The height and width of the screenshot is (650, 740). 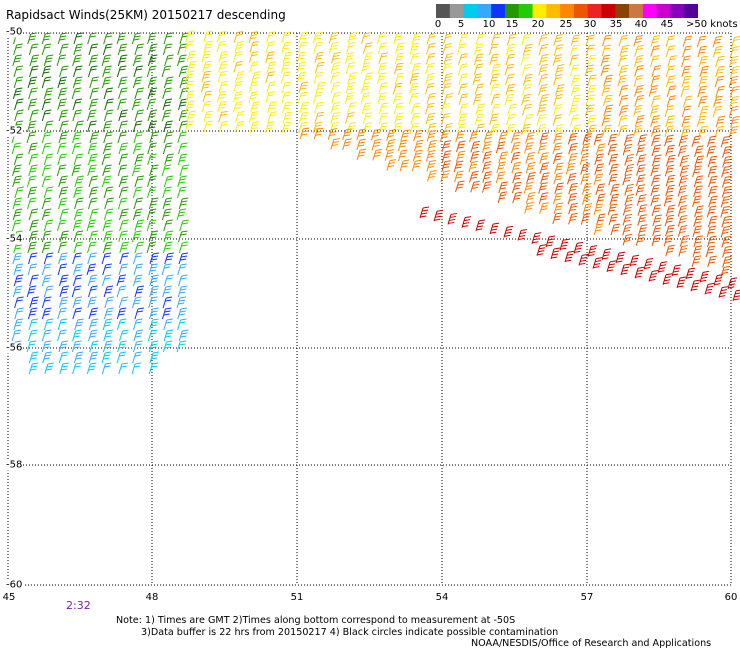 I want to click on scale-label-0: 0, so click(x=438, y=24).